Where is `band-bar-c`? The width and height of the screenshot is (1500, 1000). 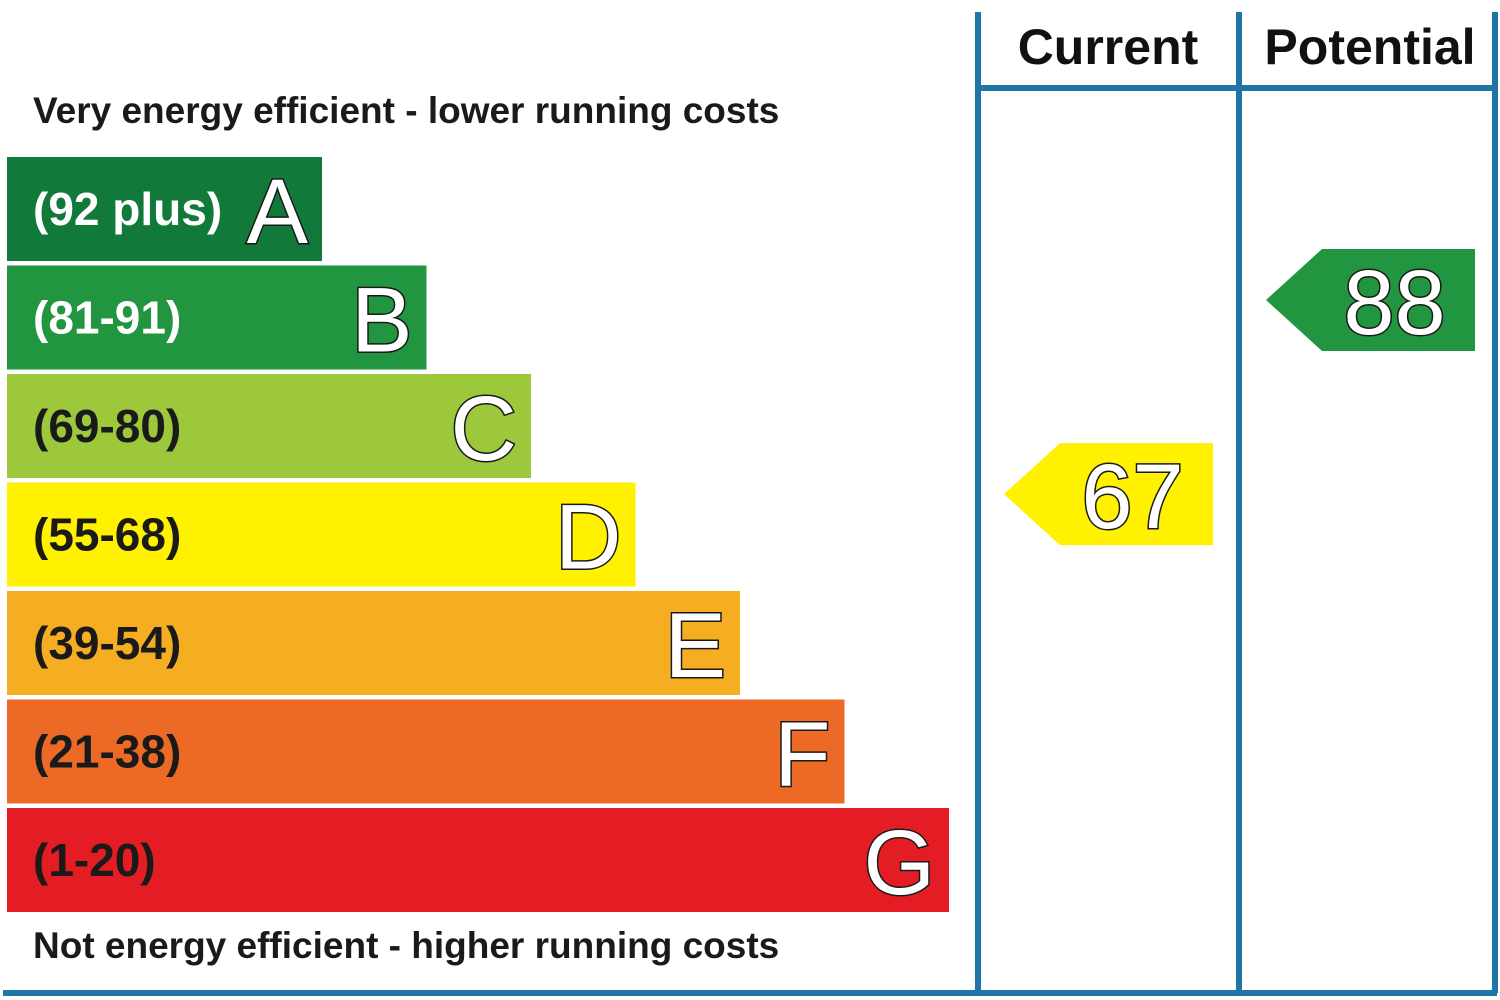 band-bar-c is located at coordinates (269, 426).